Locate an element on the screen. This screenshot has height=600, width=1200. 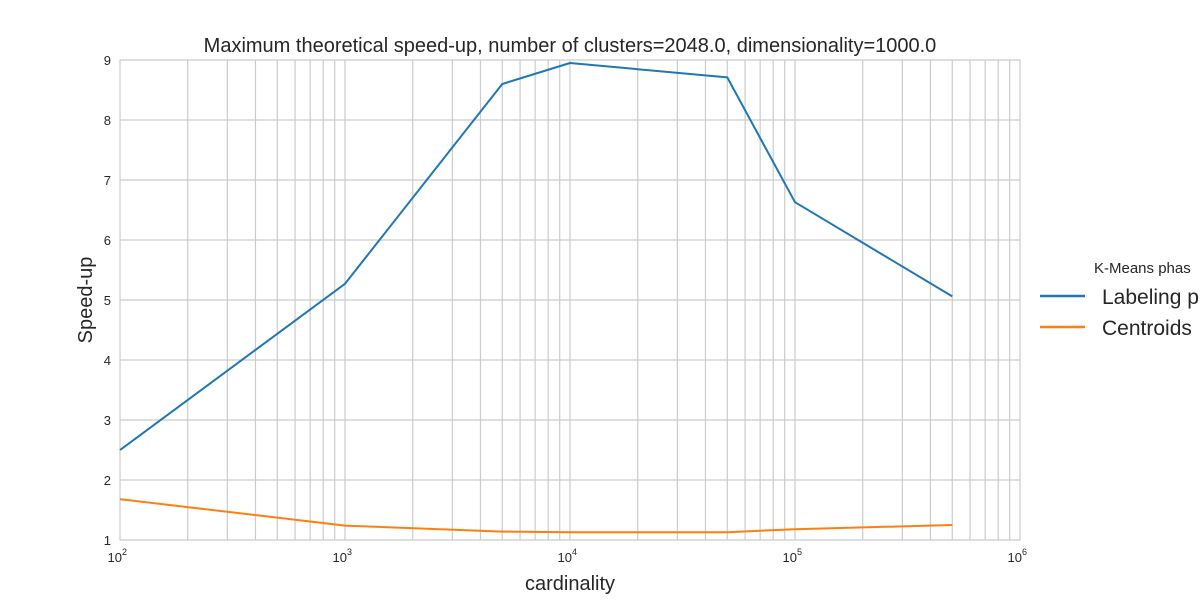
x-tick-label: 10 6 is located at coordinates (1017, 556).